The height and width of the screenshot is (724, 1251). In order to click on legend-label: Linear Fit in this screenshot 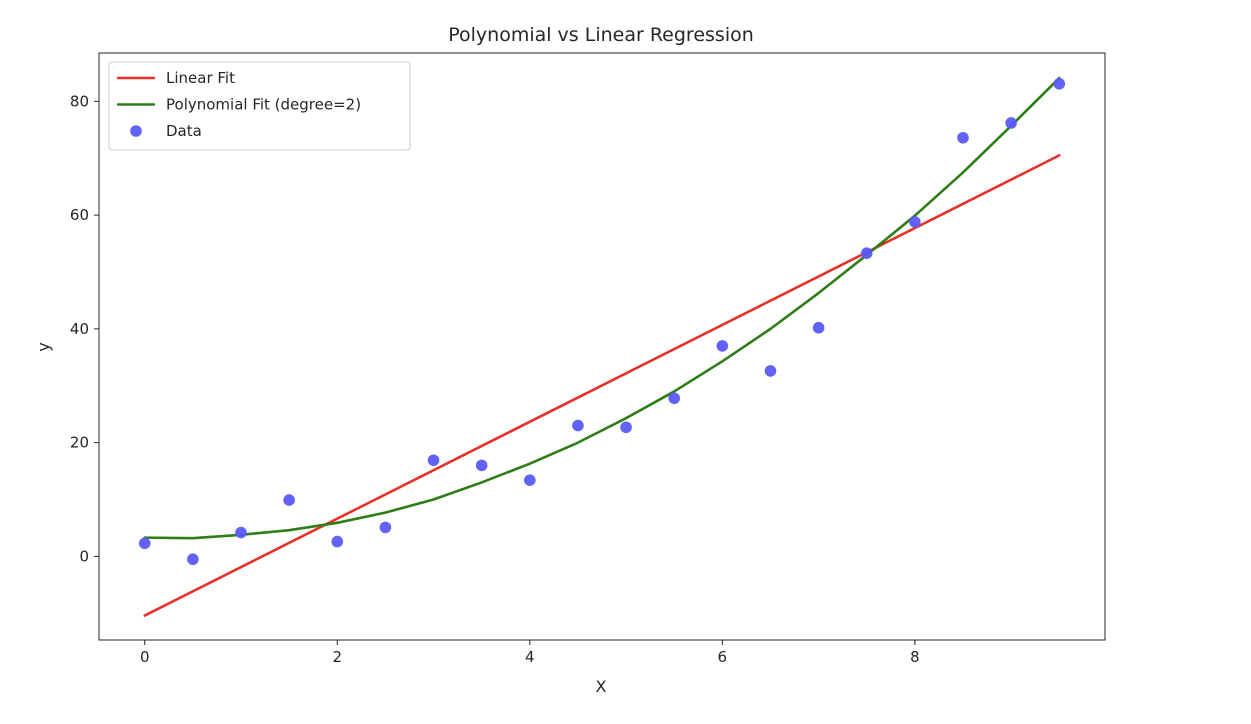, I will do `click(200, 78)`.